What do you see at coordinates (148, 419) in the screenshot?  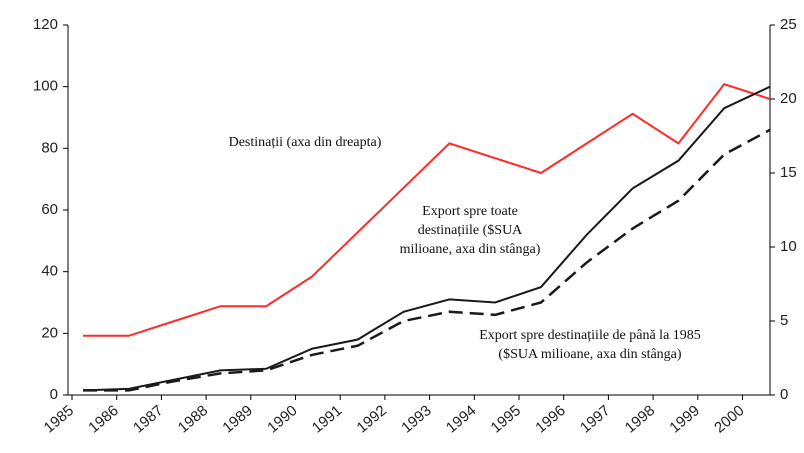 I see `x-tick-label: 1987` at bounding box center [148, 419].